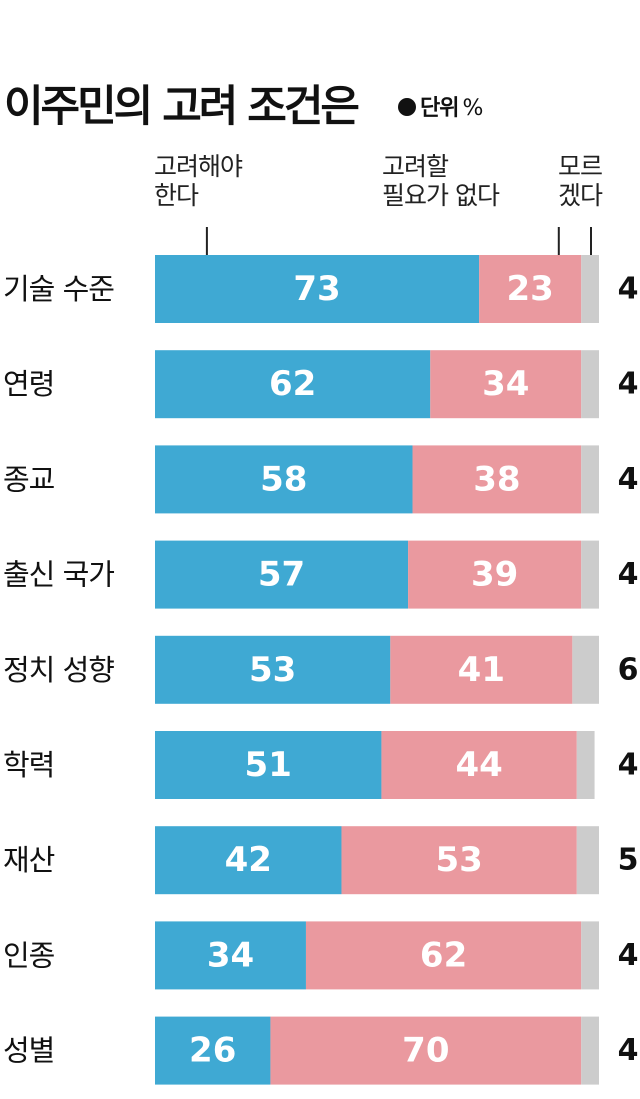 The height and width of the screenshot is (1099, 640). Describe the element at coordinates (580, 195) in the screenshot. I see `legend-unknown-line2: 겠다` at that location.